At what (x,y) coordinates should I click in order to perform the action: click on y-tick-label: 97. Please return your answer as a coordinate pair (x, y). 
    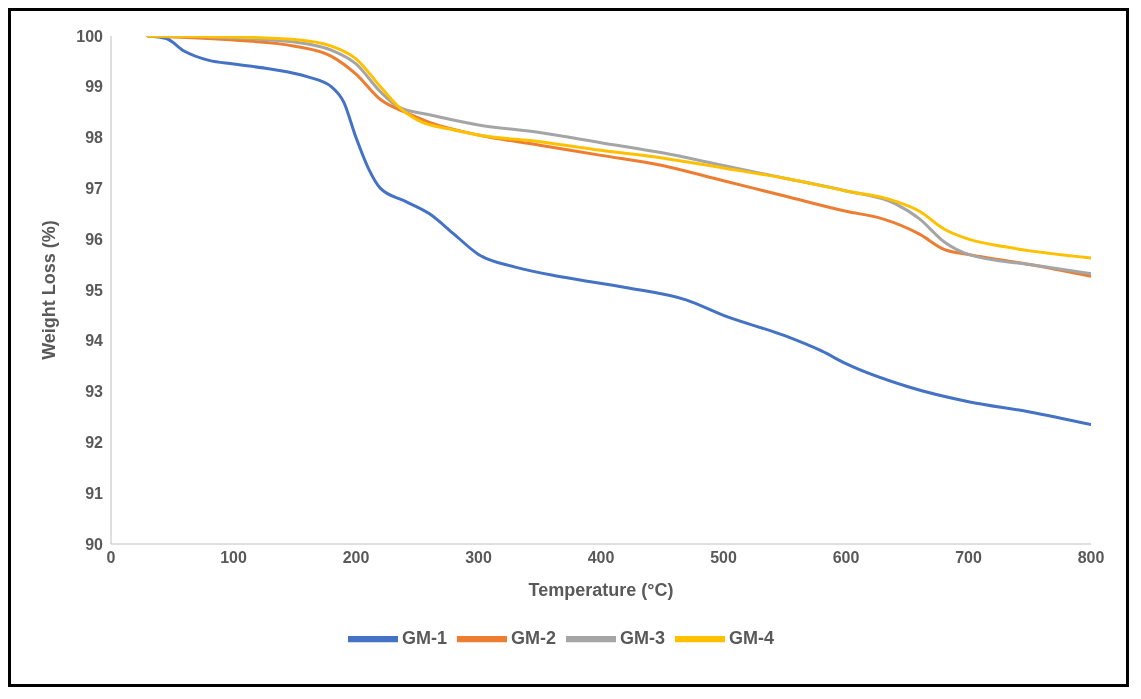
    Looking at the image, I should click on (94, 189).